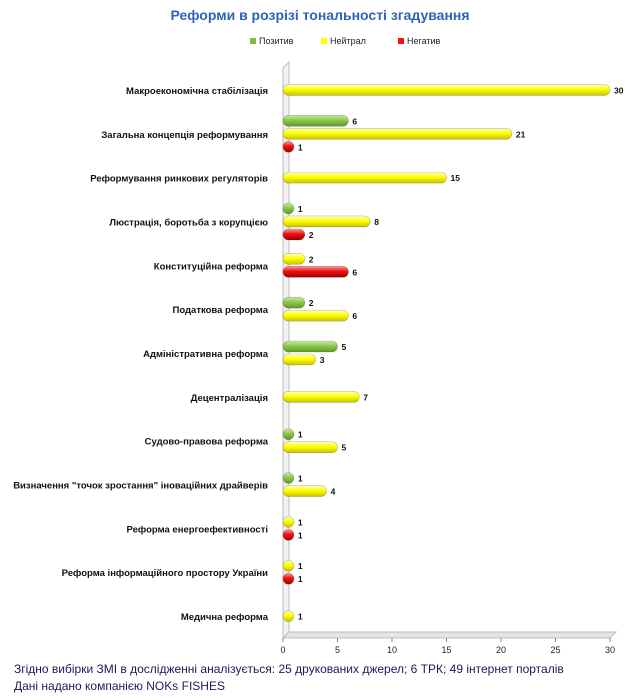 The width and height of the screenshot is (641, 700). I want to click on data-label: 30, so click(619, 90).